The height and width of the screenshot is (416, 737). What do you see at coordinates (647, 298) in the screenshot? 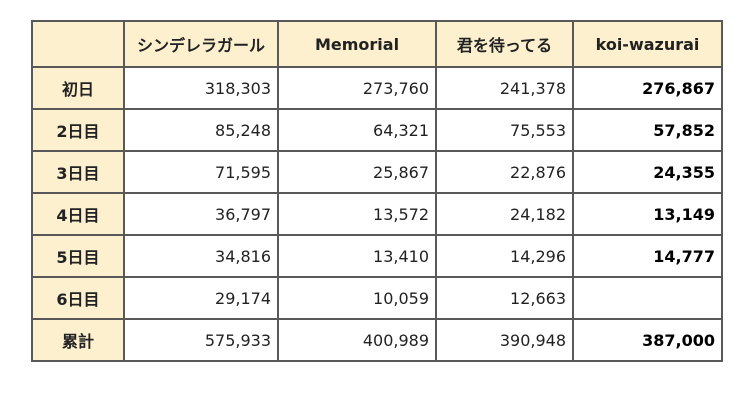
I see `table-cell` at bounding box center [647, 298].